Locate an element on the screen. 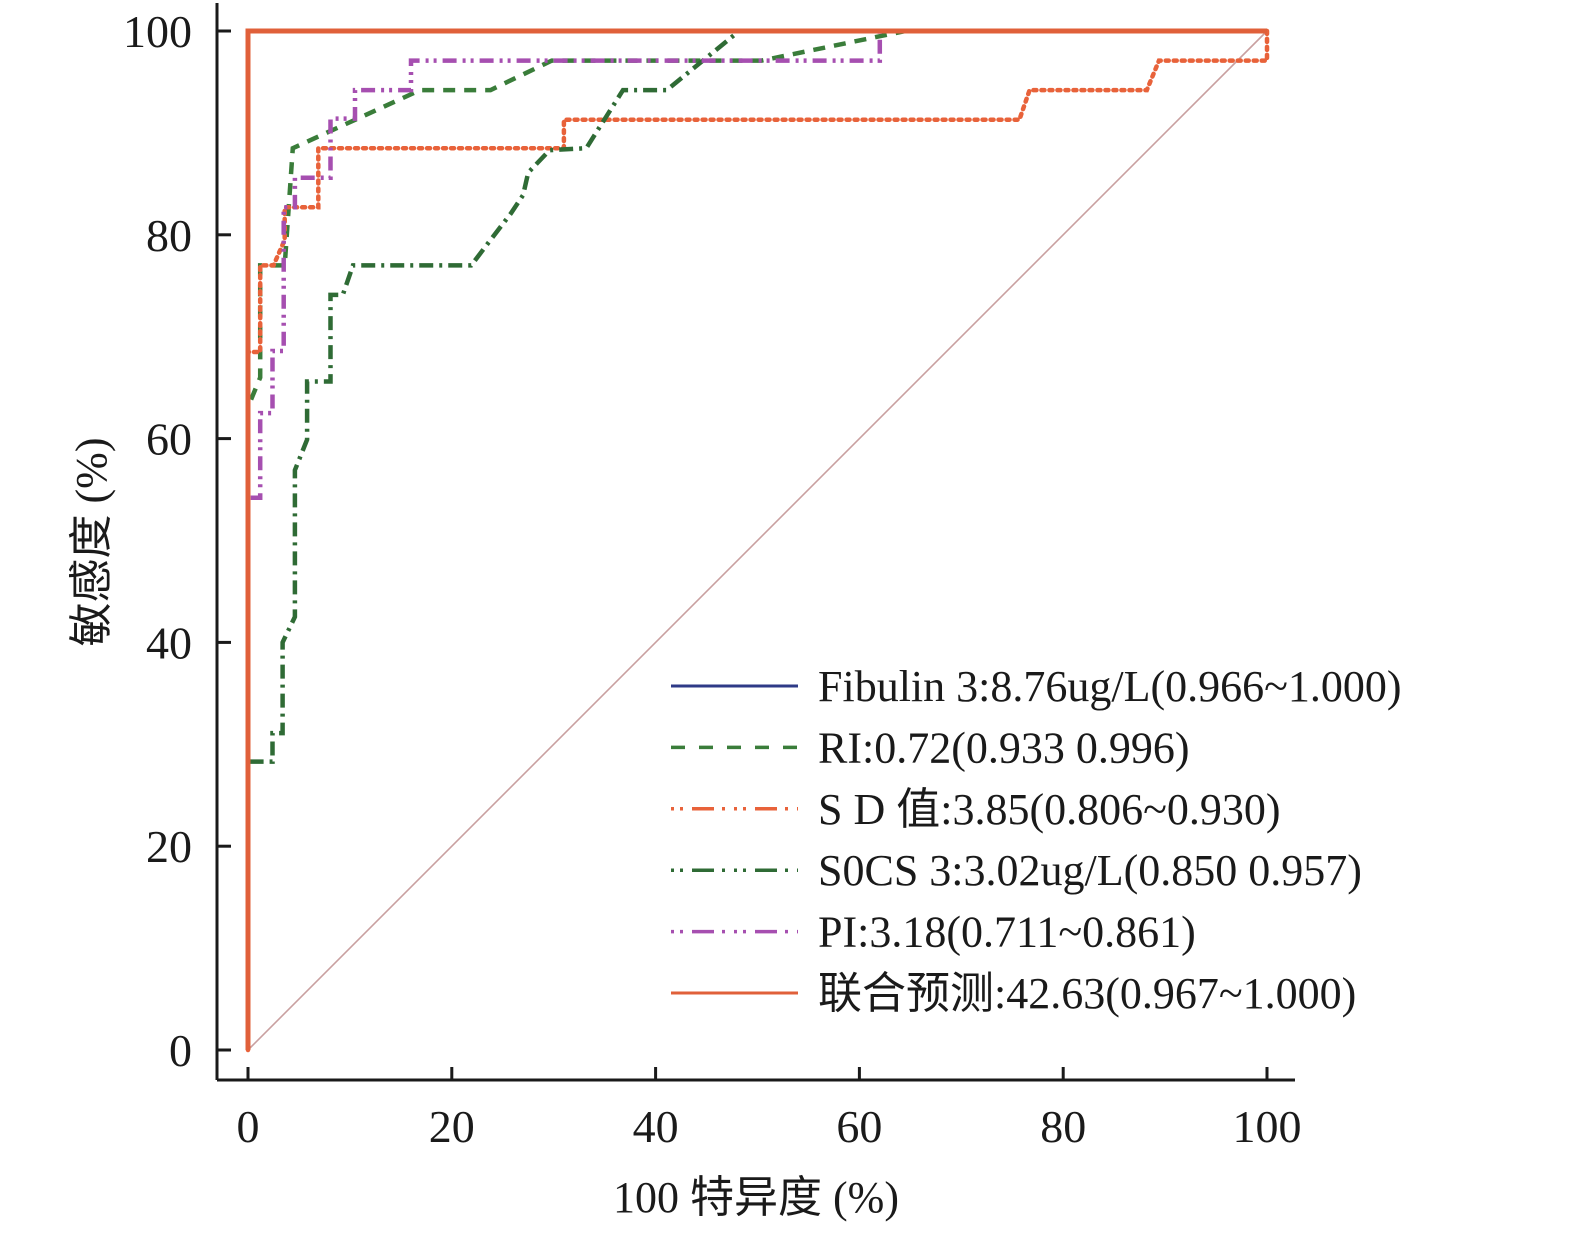 The height and width of the screenshot is (1235, 1575). y-tick-label: 0 is located at coordinates (180, 1050).